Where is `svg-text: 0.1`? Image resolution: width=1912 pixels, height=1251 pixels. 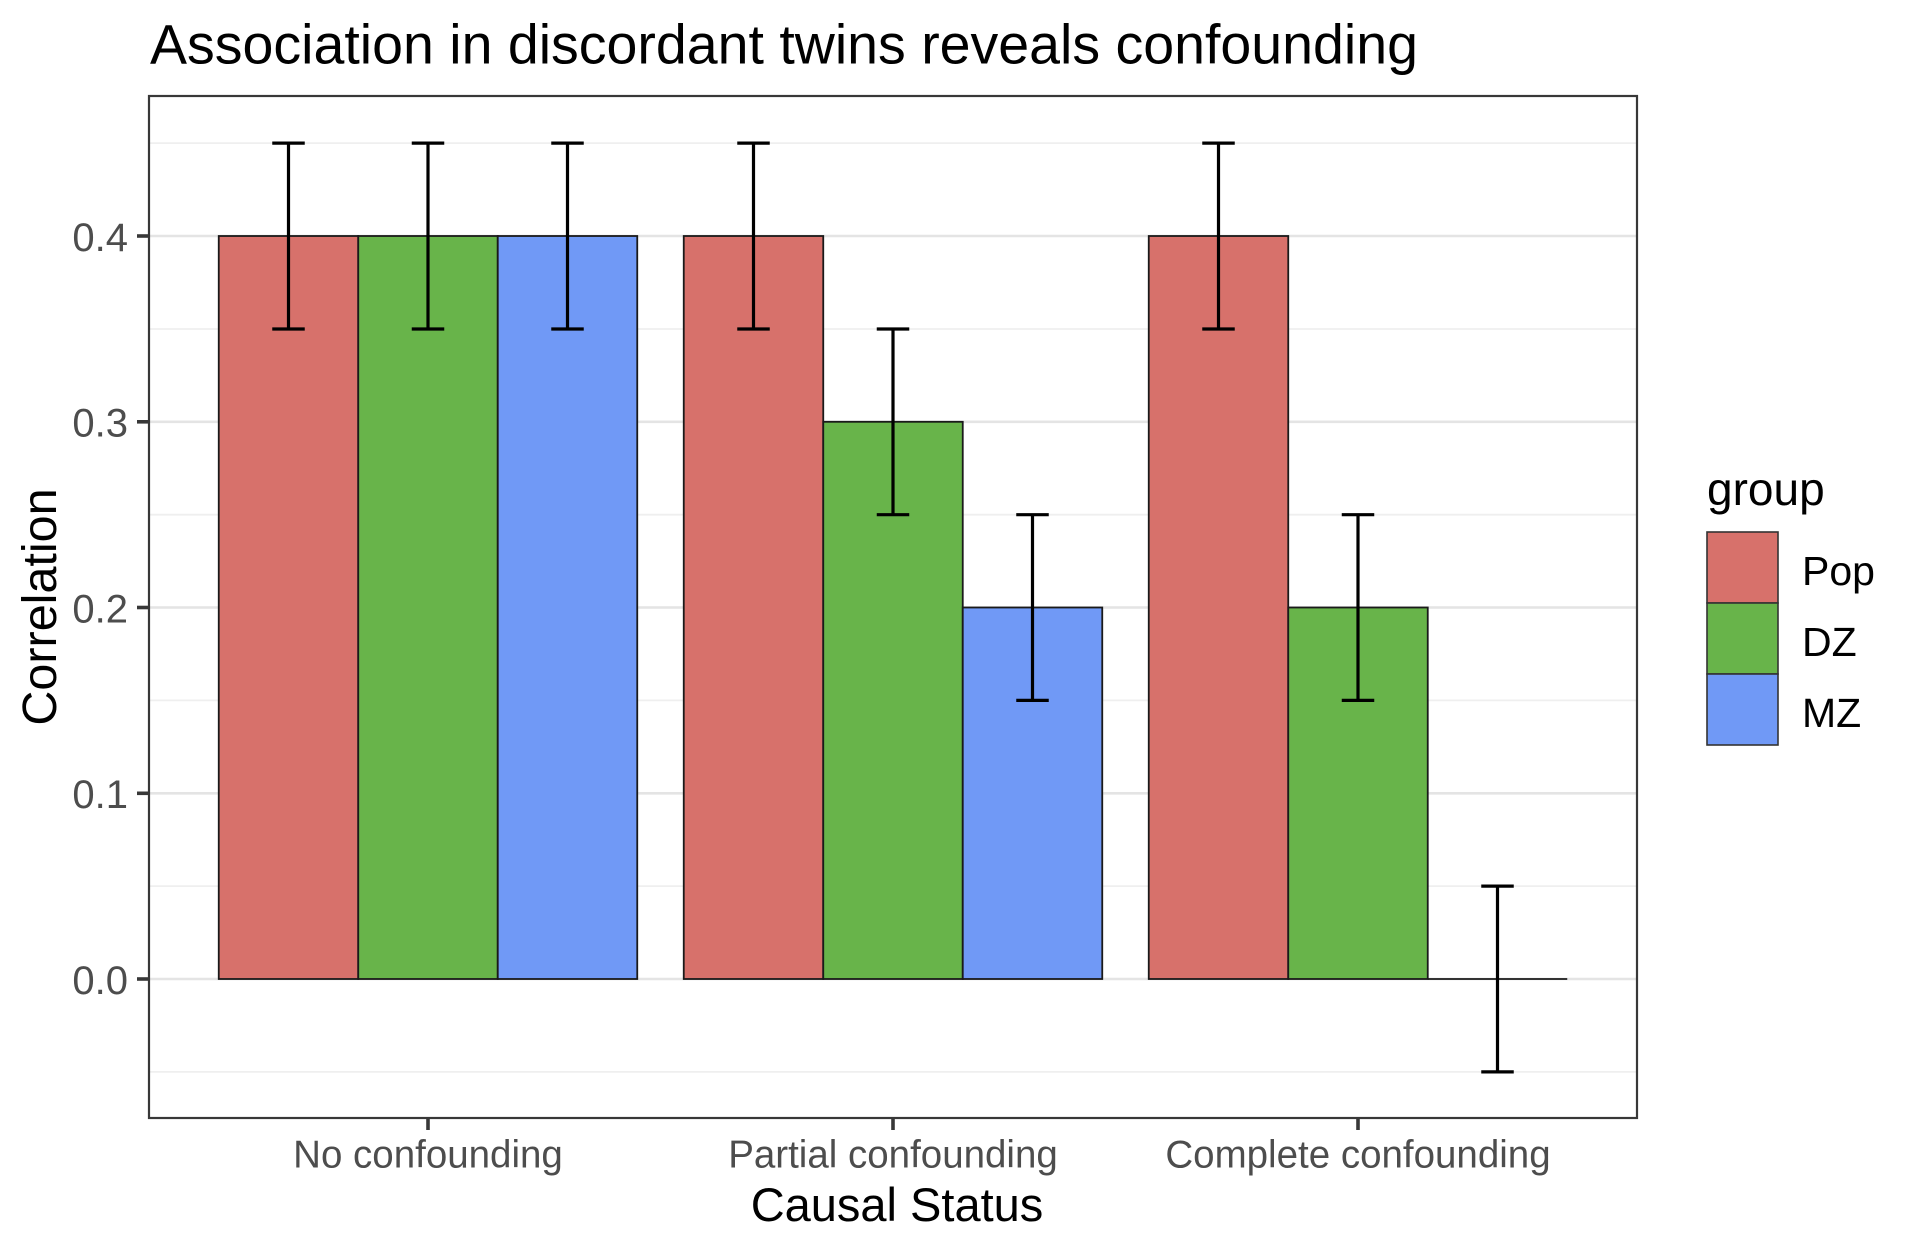 svg-text: 0.1 is located at coordinates (100, 795).